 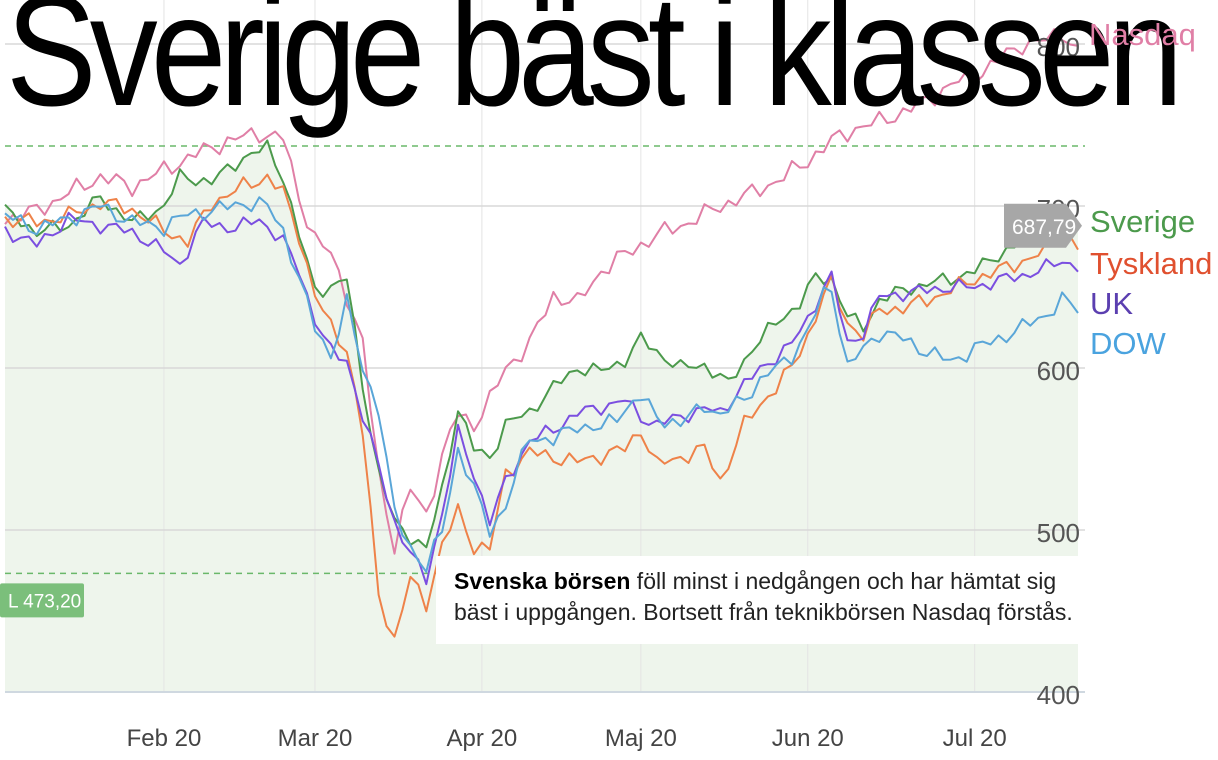 What do you see at coordinates (641, 738) in the screenshot?
I see `x-tick-label: Maj 20` at bounding box center [641, 738].